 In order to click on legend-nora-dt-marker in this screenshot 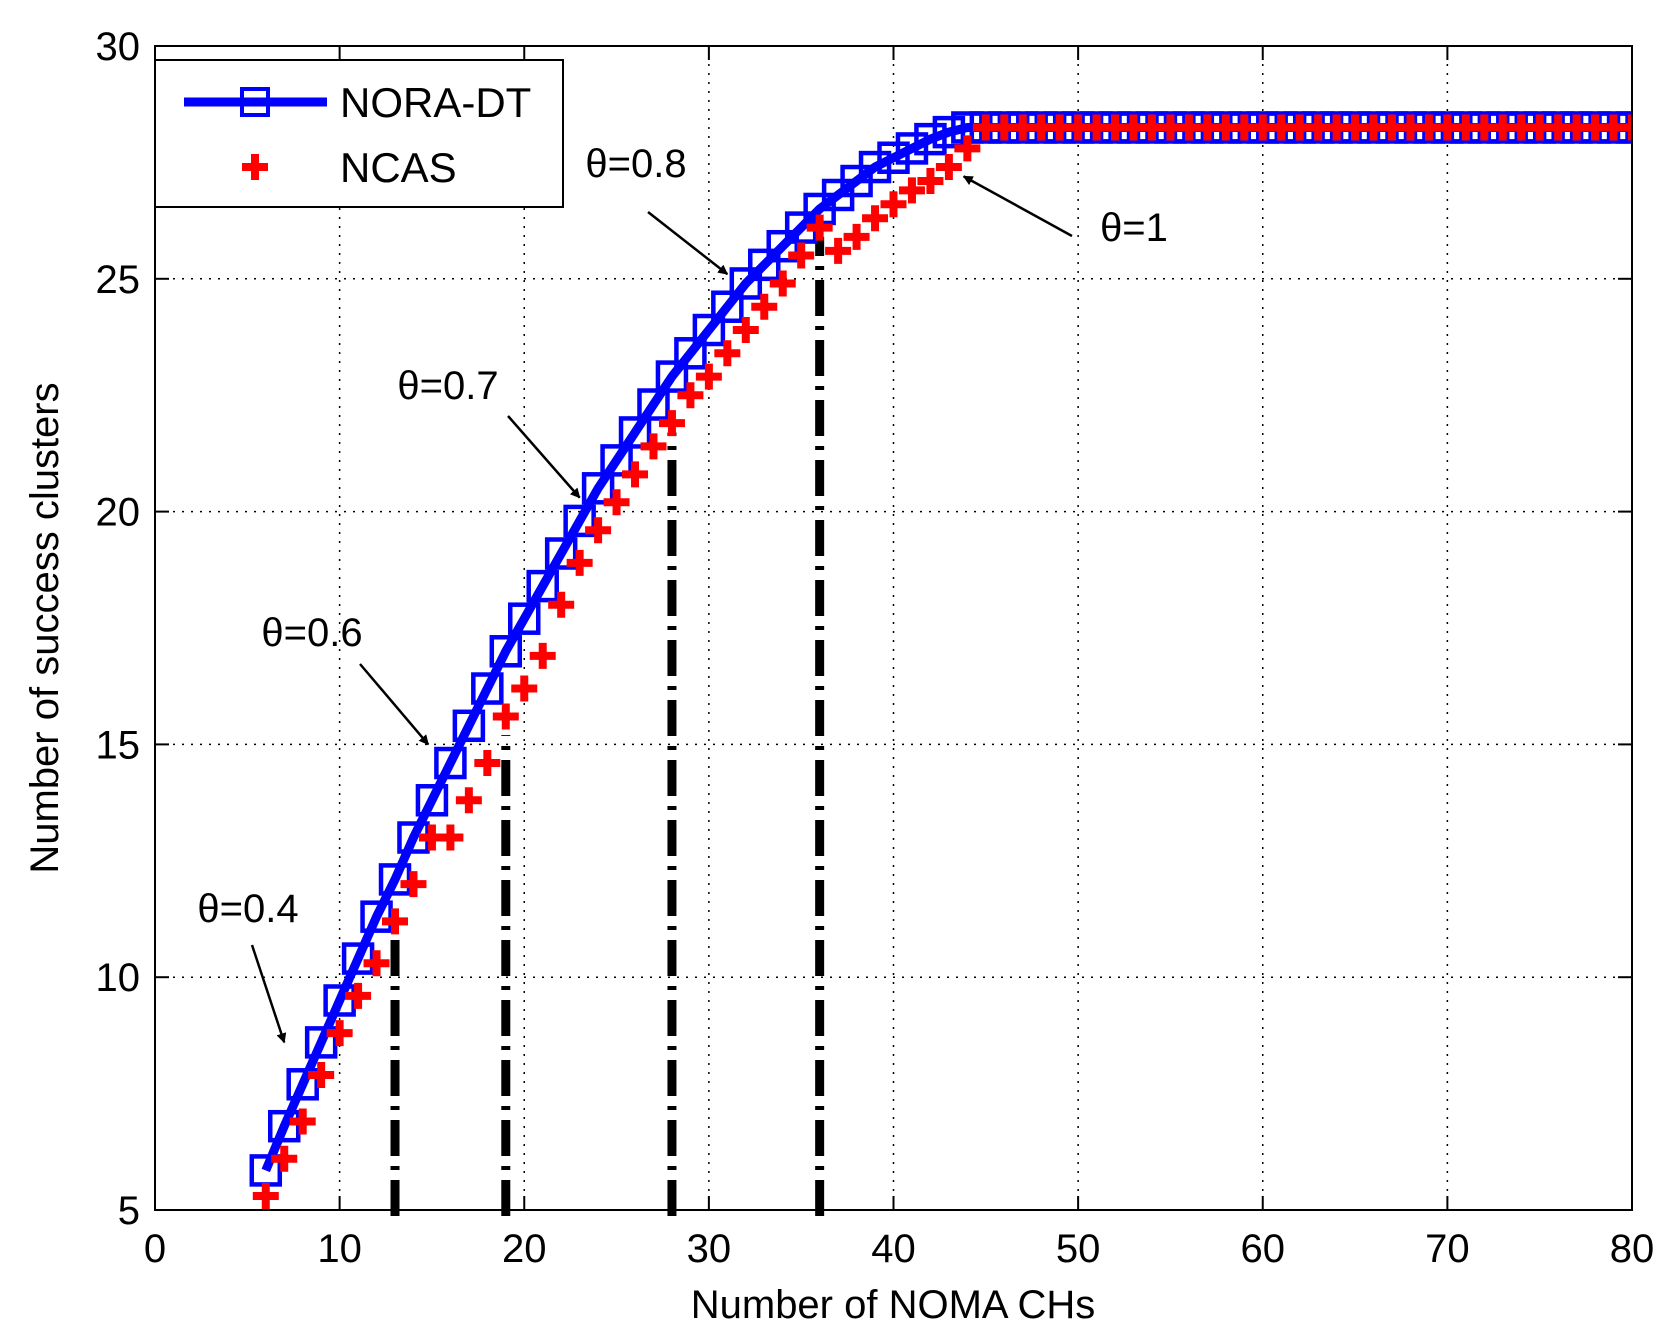, I will do `click(255, 102)`.